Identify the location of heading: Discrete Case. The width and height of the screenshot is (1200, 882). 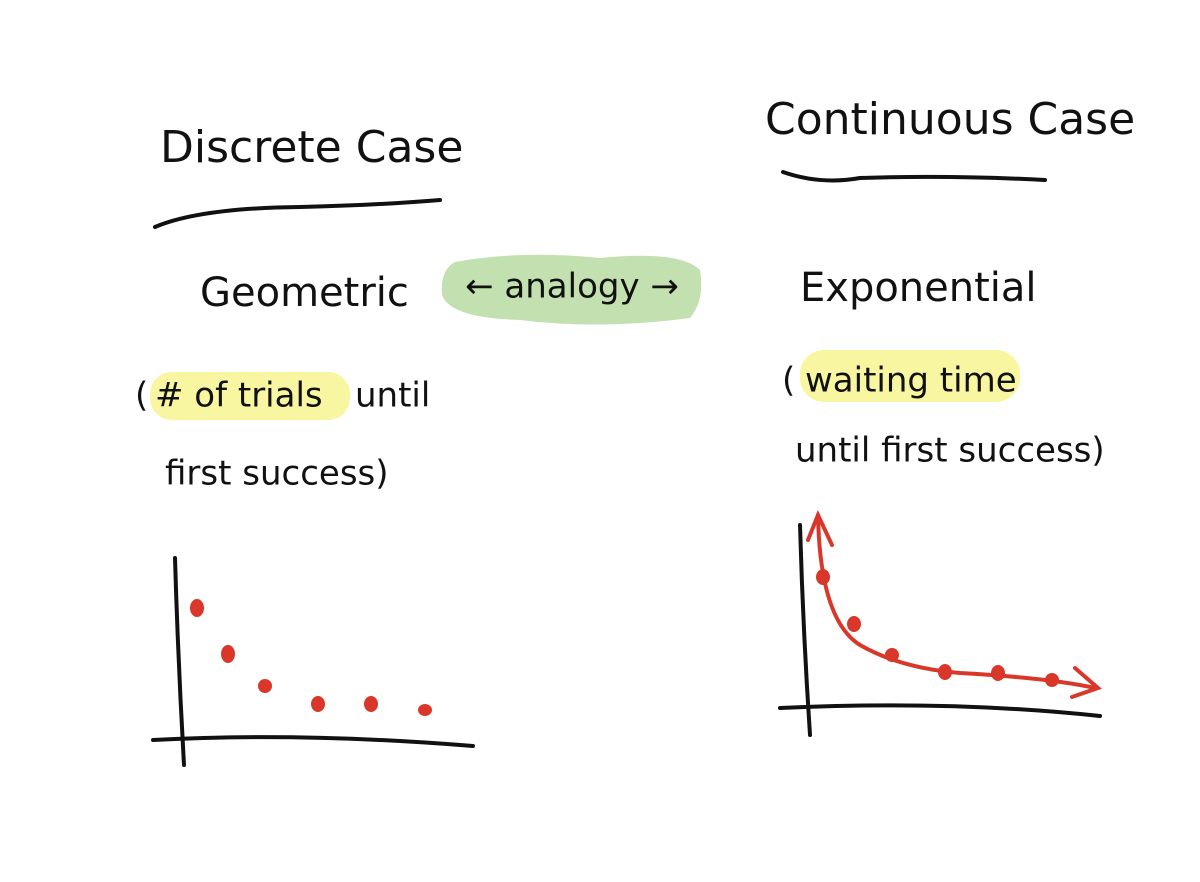
(311, 147).